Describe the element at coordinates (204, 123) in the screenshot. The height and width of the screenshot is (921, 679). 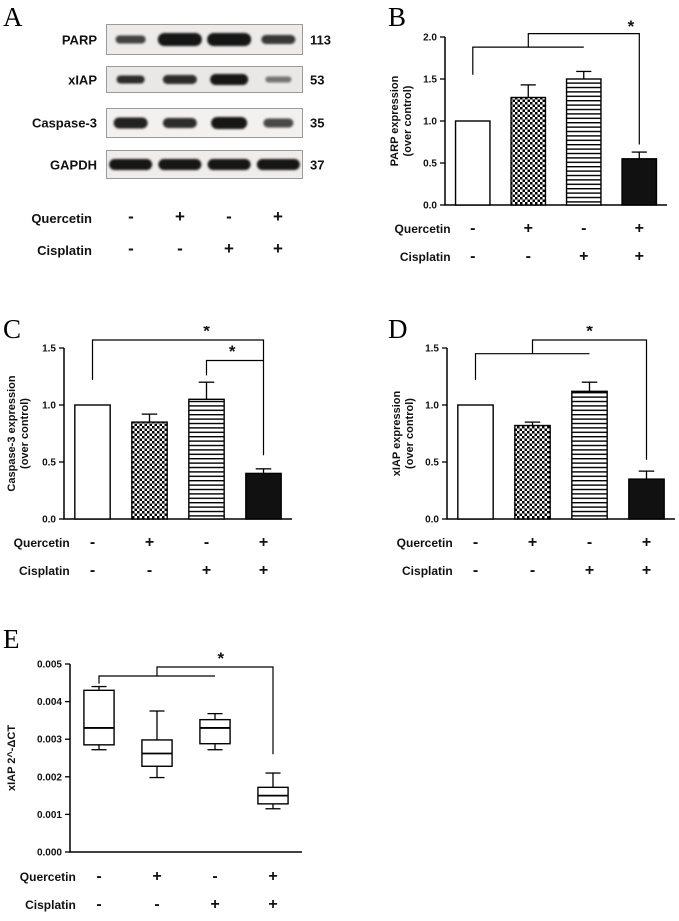
I see `western-blot-caspase3` at that location.